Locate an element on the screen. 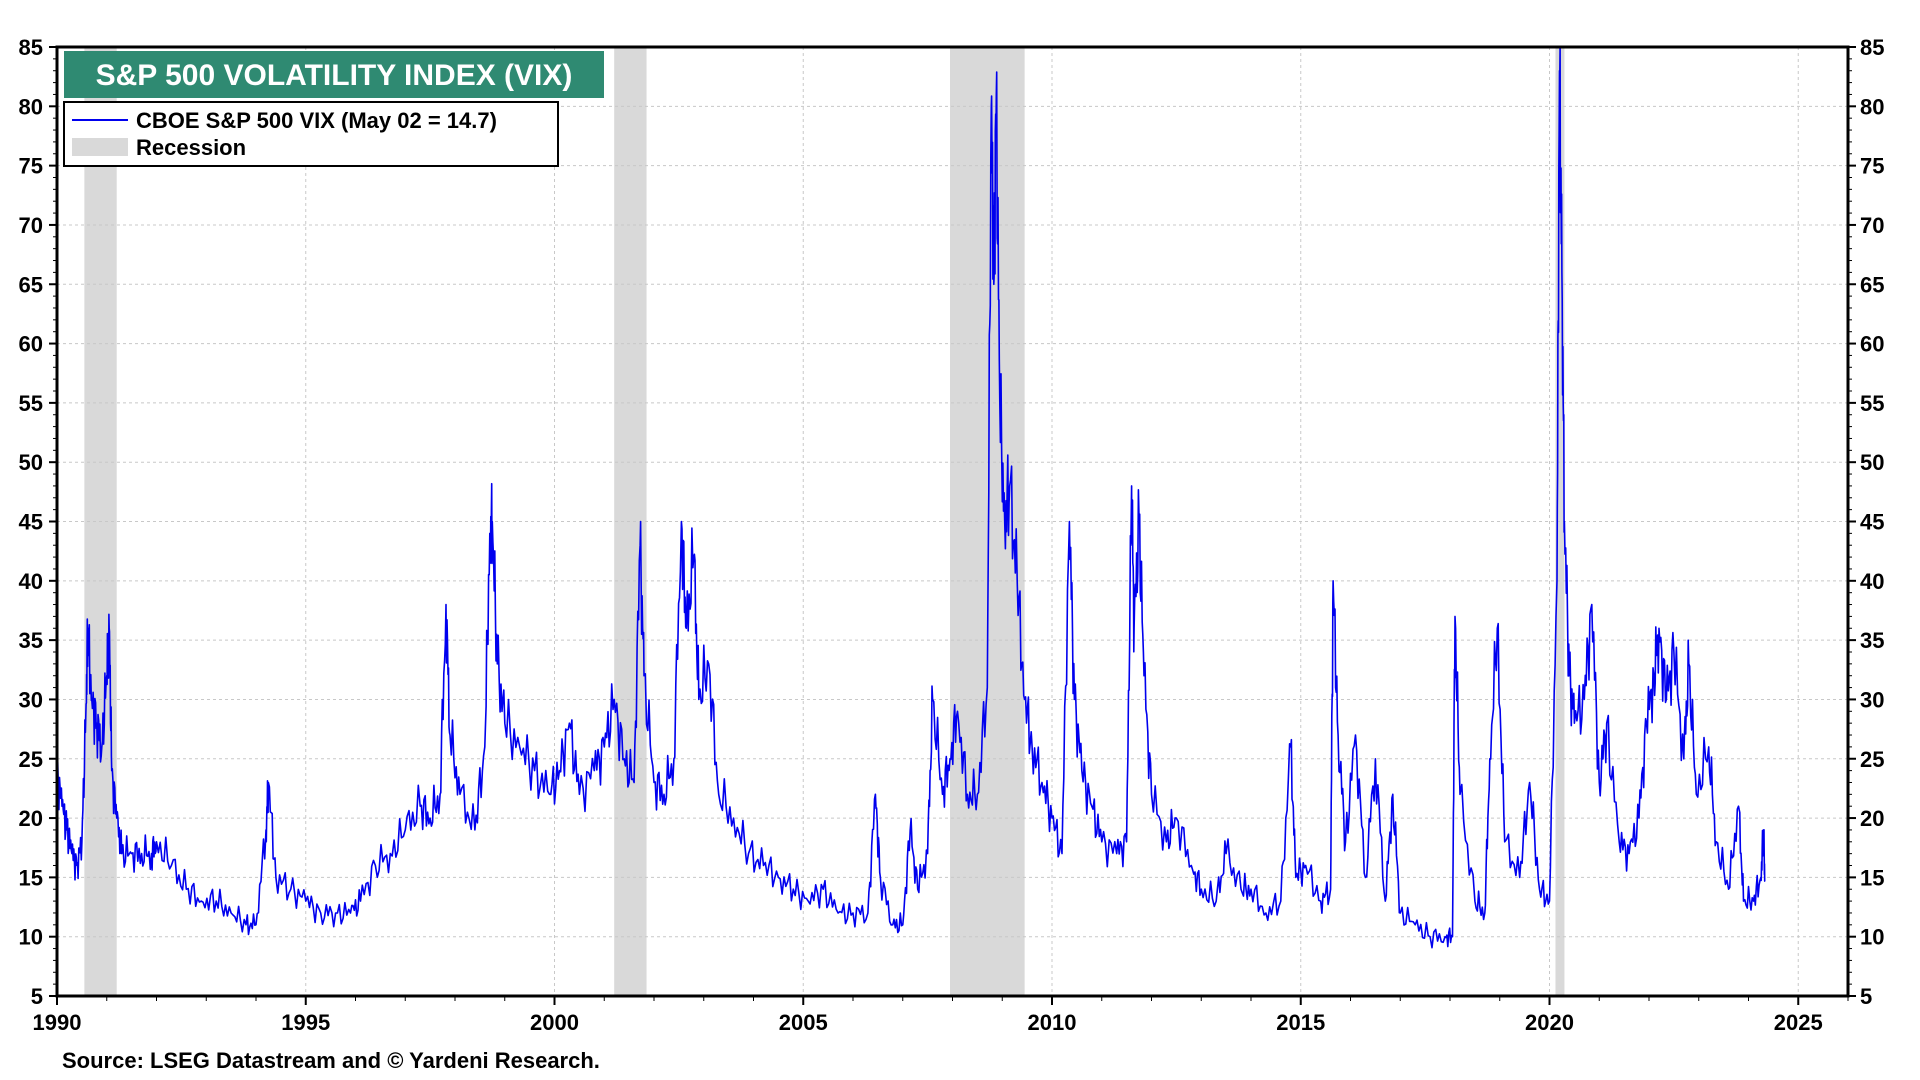 Image resolution: width=1920 pixels, height=1080 pixels. x-tick-label: 2015 is located at coordinates (1300, 1022).